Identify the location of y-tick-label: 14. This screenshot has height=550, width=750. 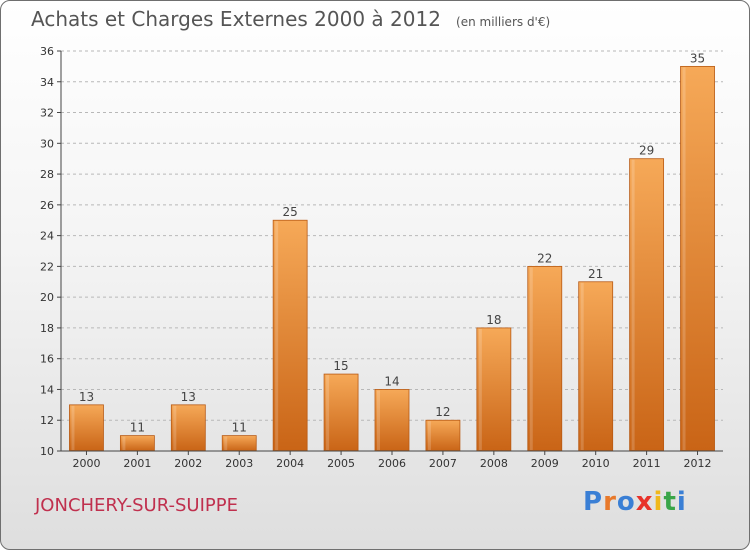
(47, 389).